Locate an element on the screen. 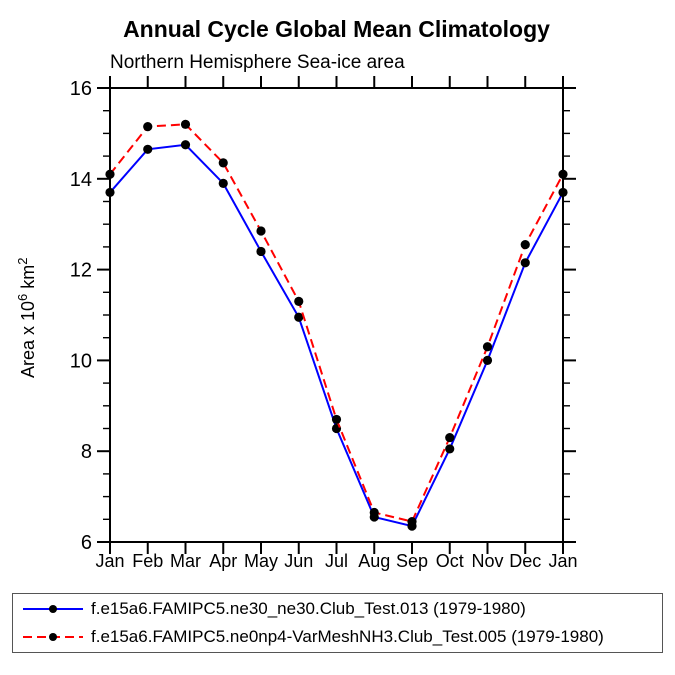 The width and height of the screenshot is (675, 675). x-tick-label: Aug is located at coordinates (374, 561).